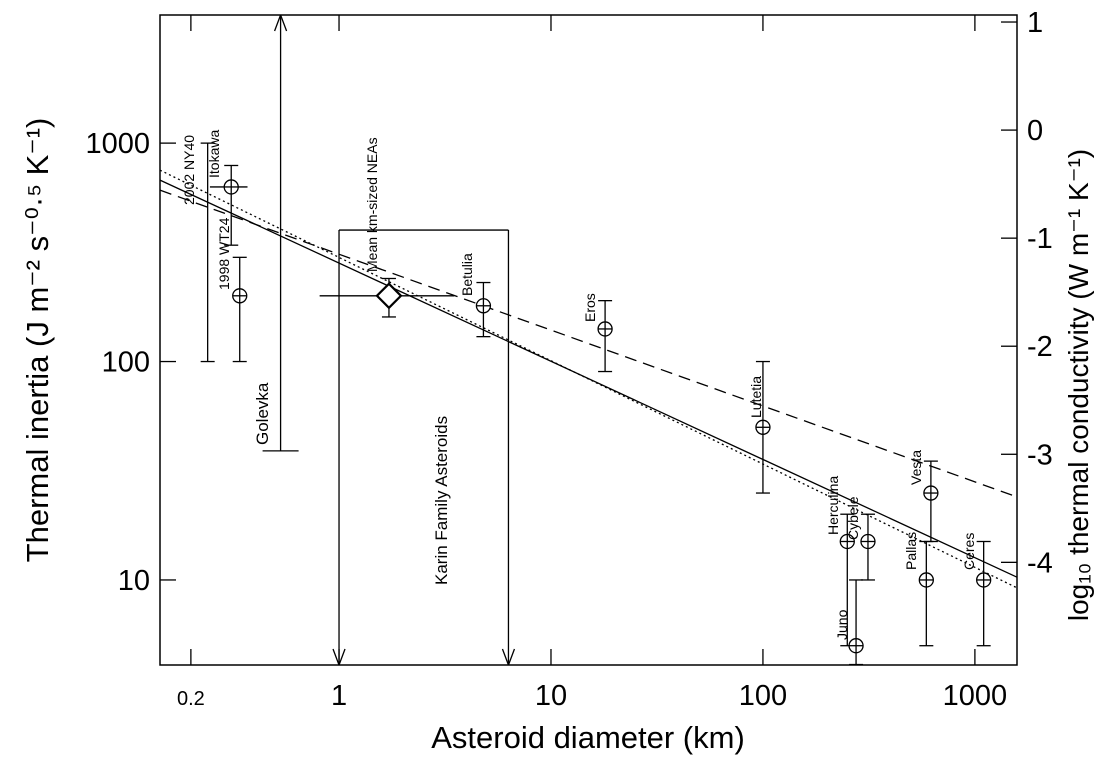 The height and width of the screenshot is (768, 1105). Describe the element at coordinates (1035, 23) in the screenshot. I see `y2-tick-label: 1` at that location.